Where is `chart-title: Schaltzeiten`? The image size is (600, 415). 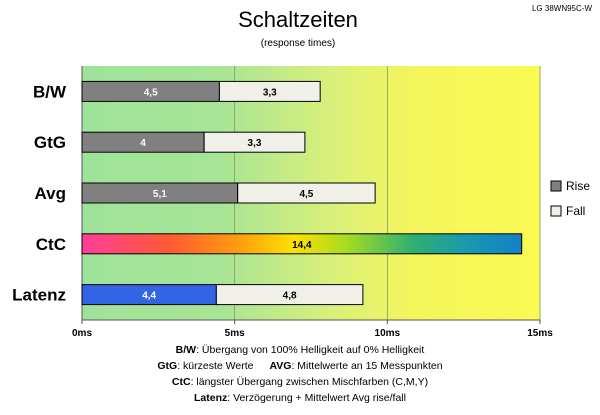
chart-title: Schaltzeiten is located at coordinates (298, 19).